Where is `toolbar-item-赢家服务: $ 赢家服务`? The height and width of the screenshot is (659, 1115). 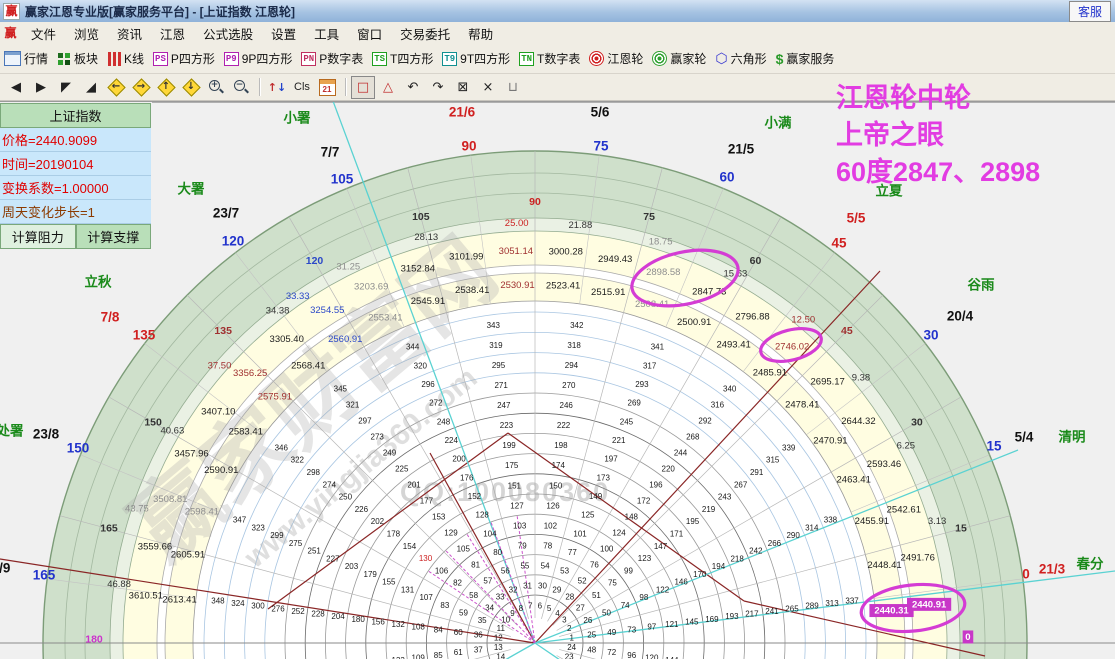
toolbar-item-赢家服务: $ 赢家服务 is located at coordinates (805, 58).